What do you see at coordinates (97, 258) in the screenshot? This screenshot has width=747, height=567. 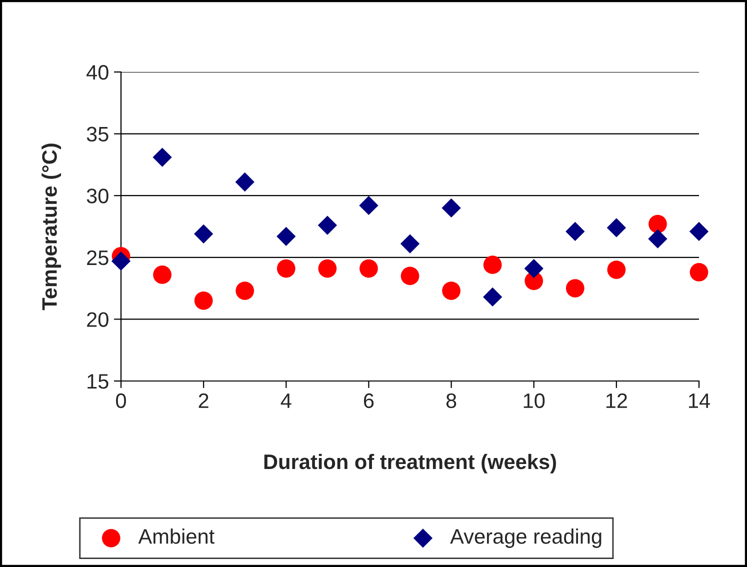 I see `y-tick-label: 25` at bounding box center [97, 258].